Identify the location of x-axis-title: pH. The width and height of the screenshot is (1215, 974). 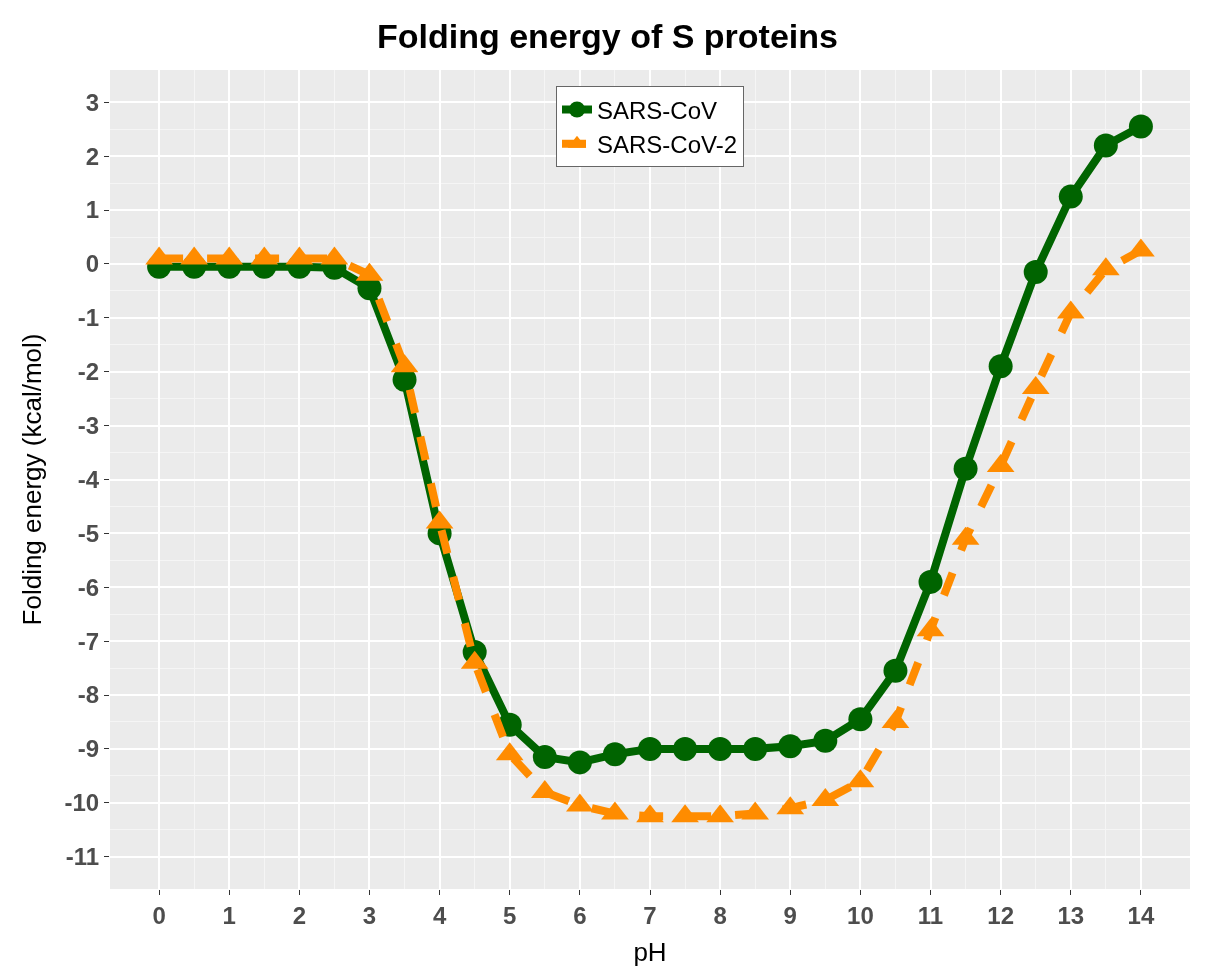
(650, 952).